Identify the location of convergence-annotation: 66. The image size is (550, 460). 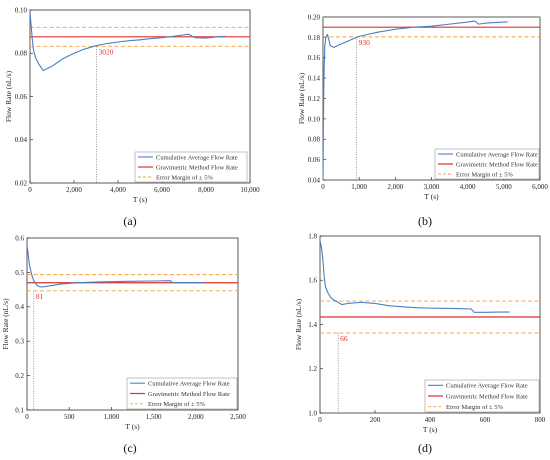
(344, 338).